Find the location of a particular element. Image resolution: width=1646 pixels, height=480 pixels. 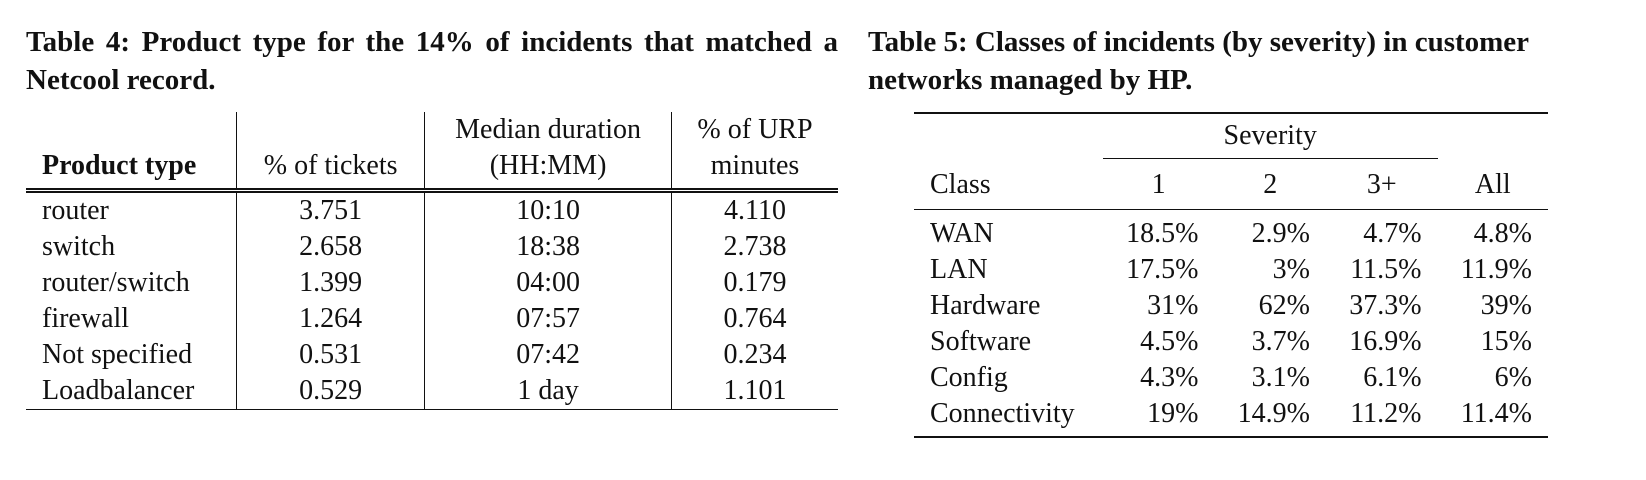

table5-cell: Config is located at coordinates (969, 377).